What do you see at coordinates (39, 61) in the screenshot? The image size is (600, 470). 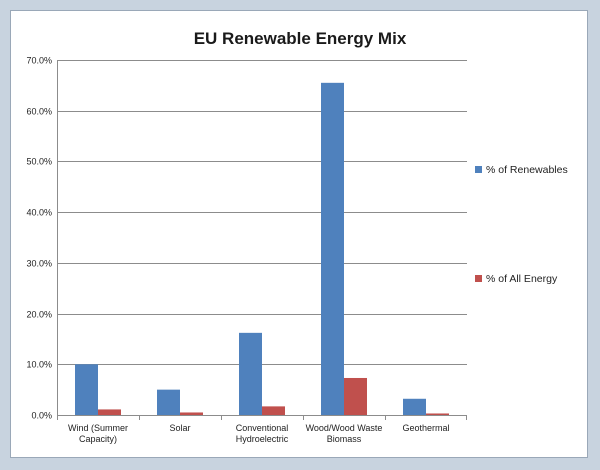 I see `y-tick-label: 70.0%` at bounding box center [39, 61].